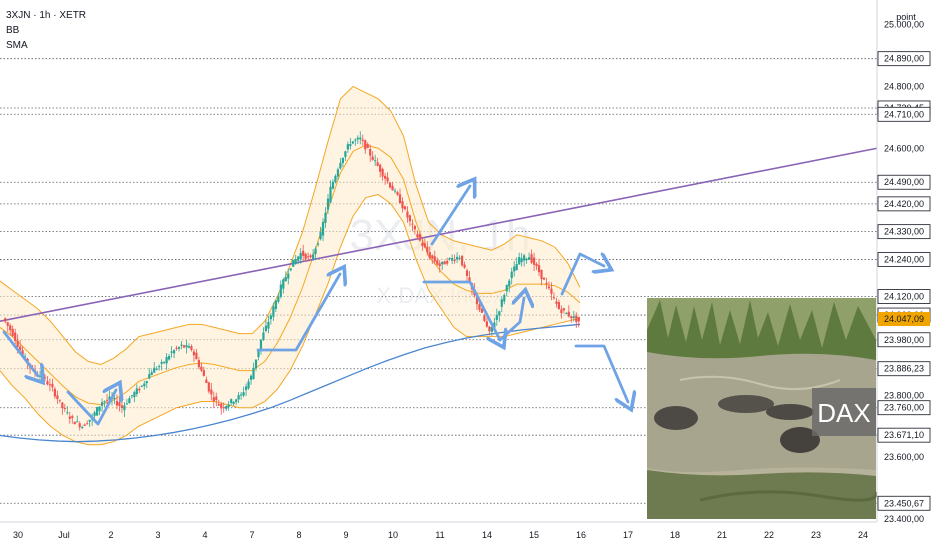 This screenshot has width=932, height=550. I want to click on time-tick-label: Jul, so click(64, 535).